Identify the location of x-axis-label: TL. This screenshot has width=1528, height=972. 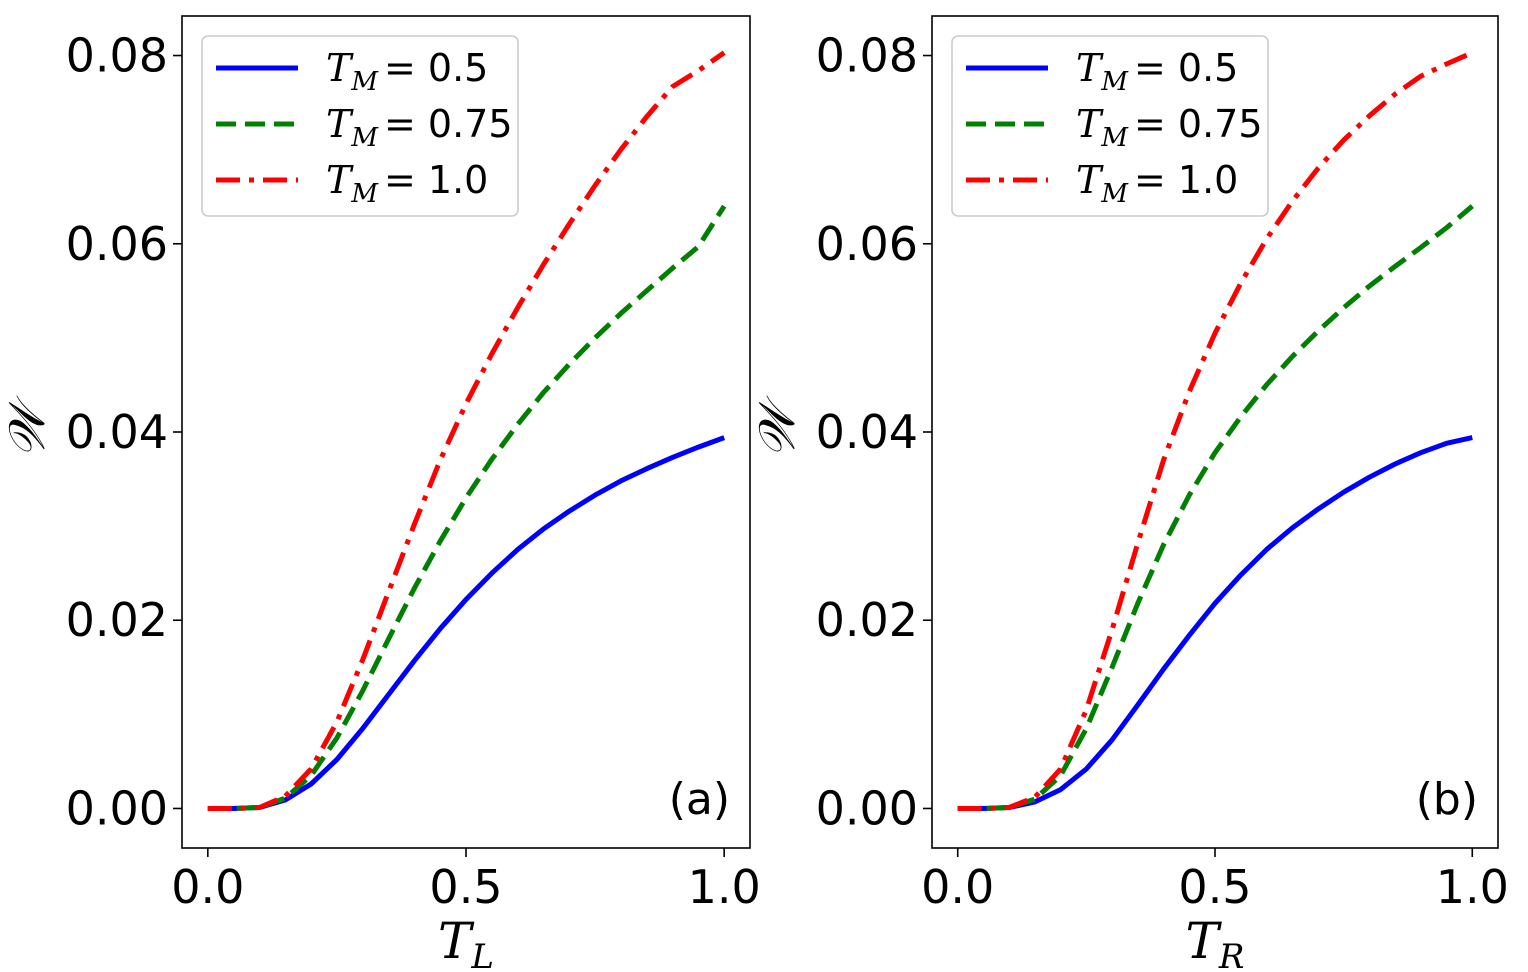
(466, 942).